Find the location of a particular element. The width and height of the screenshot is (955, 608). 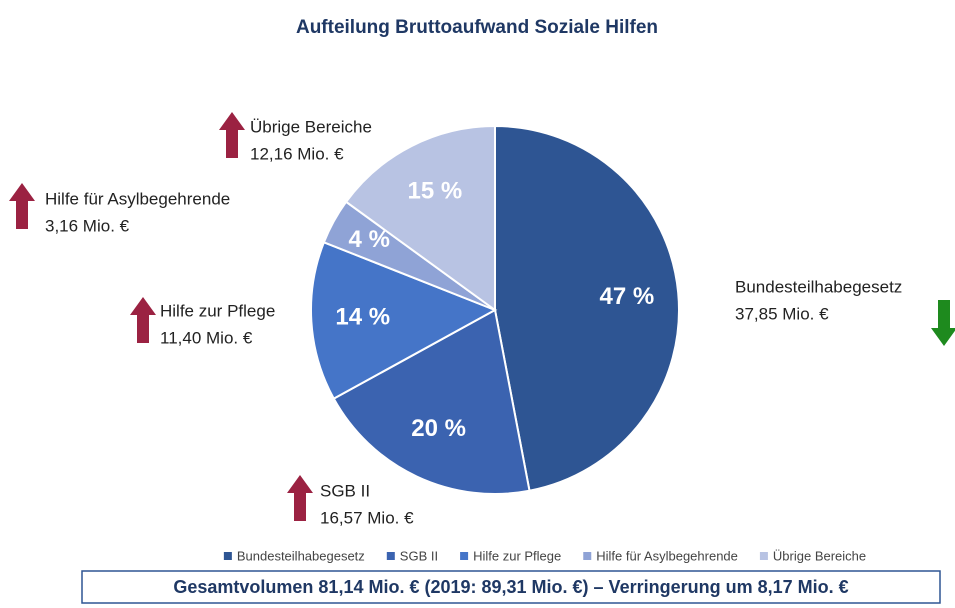

value-label: 4 % is located at coordinates (369, 239).